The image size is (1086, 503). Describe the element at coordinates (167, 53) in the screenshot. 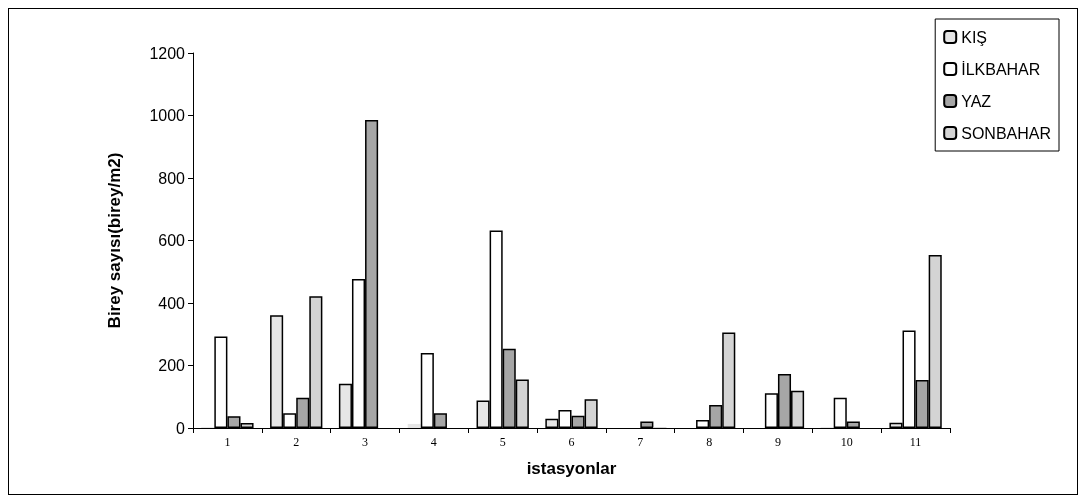

I see `y-tick-label: 1200` at that location.